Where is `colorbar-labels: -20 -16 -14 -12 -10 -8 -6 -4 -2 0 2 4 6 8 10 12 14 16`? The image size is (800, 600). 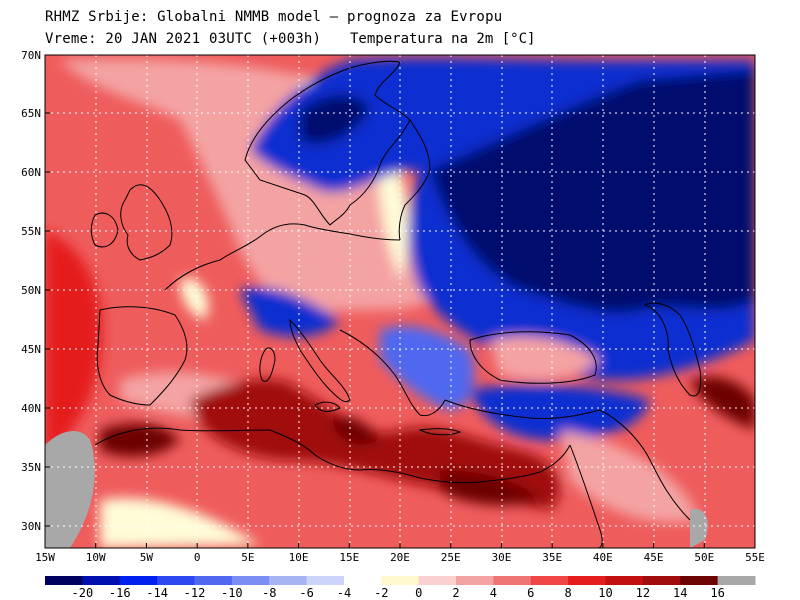 colorbar-labels: -20 -16 -14 -12 -10 -8 -6 -4 -2 0 2 4 6 8 10 12 14 16 is located at coordinates (398, 593).